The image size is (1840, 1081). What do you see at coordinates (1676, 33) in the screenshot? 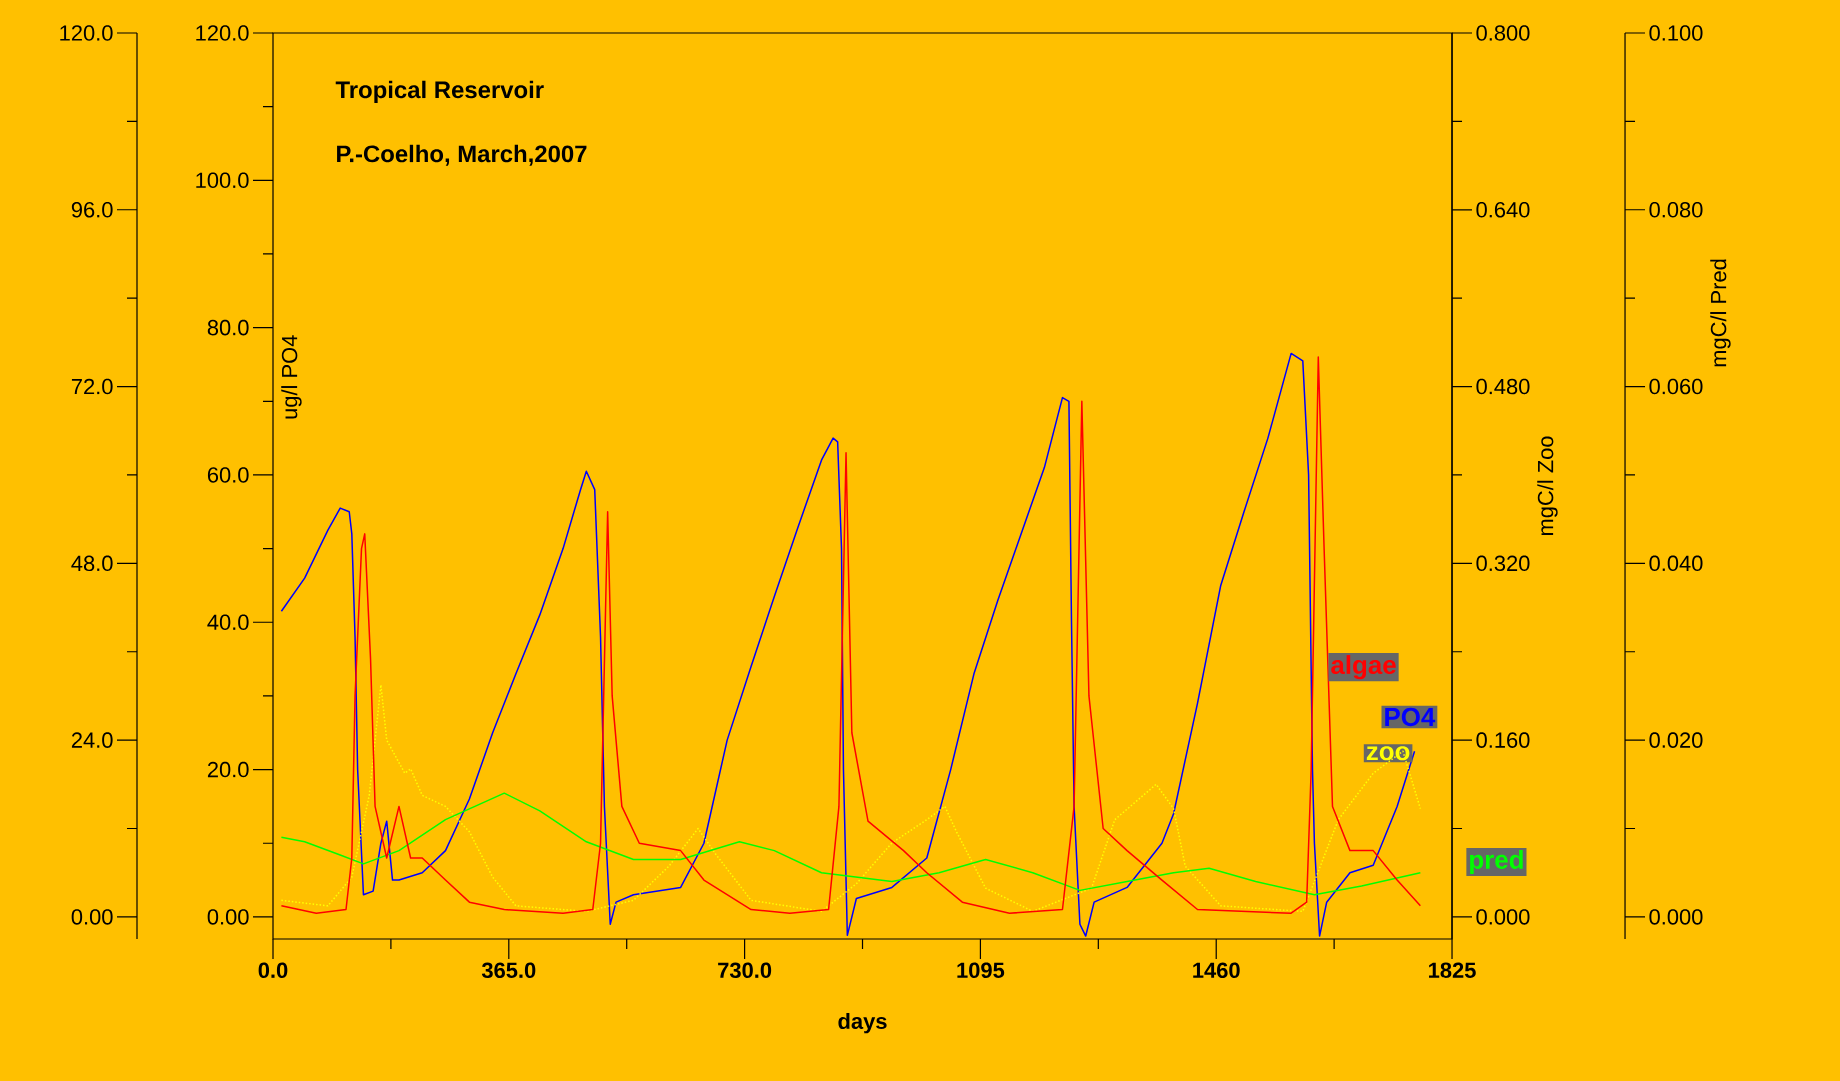
I see `y3-tick-label: 0.100` at bounding box center [1676, 33].